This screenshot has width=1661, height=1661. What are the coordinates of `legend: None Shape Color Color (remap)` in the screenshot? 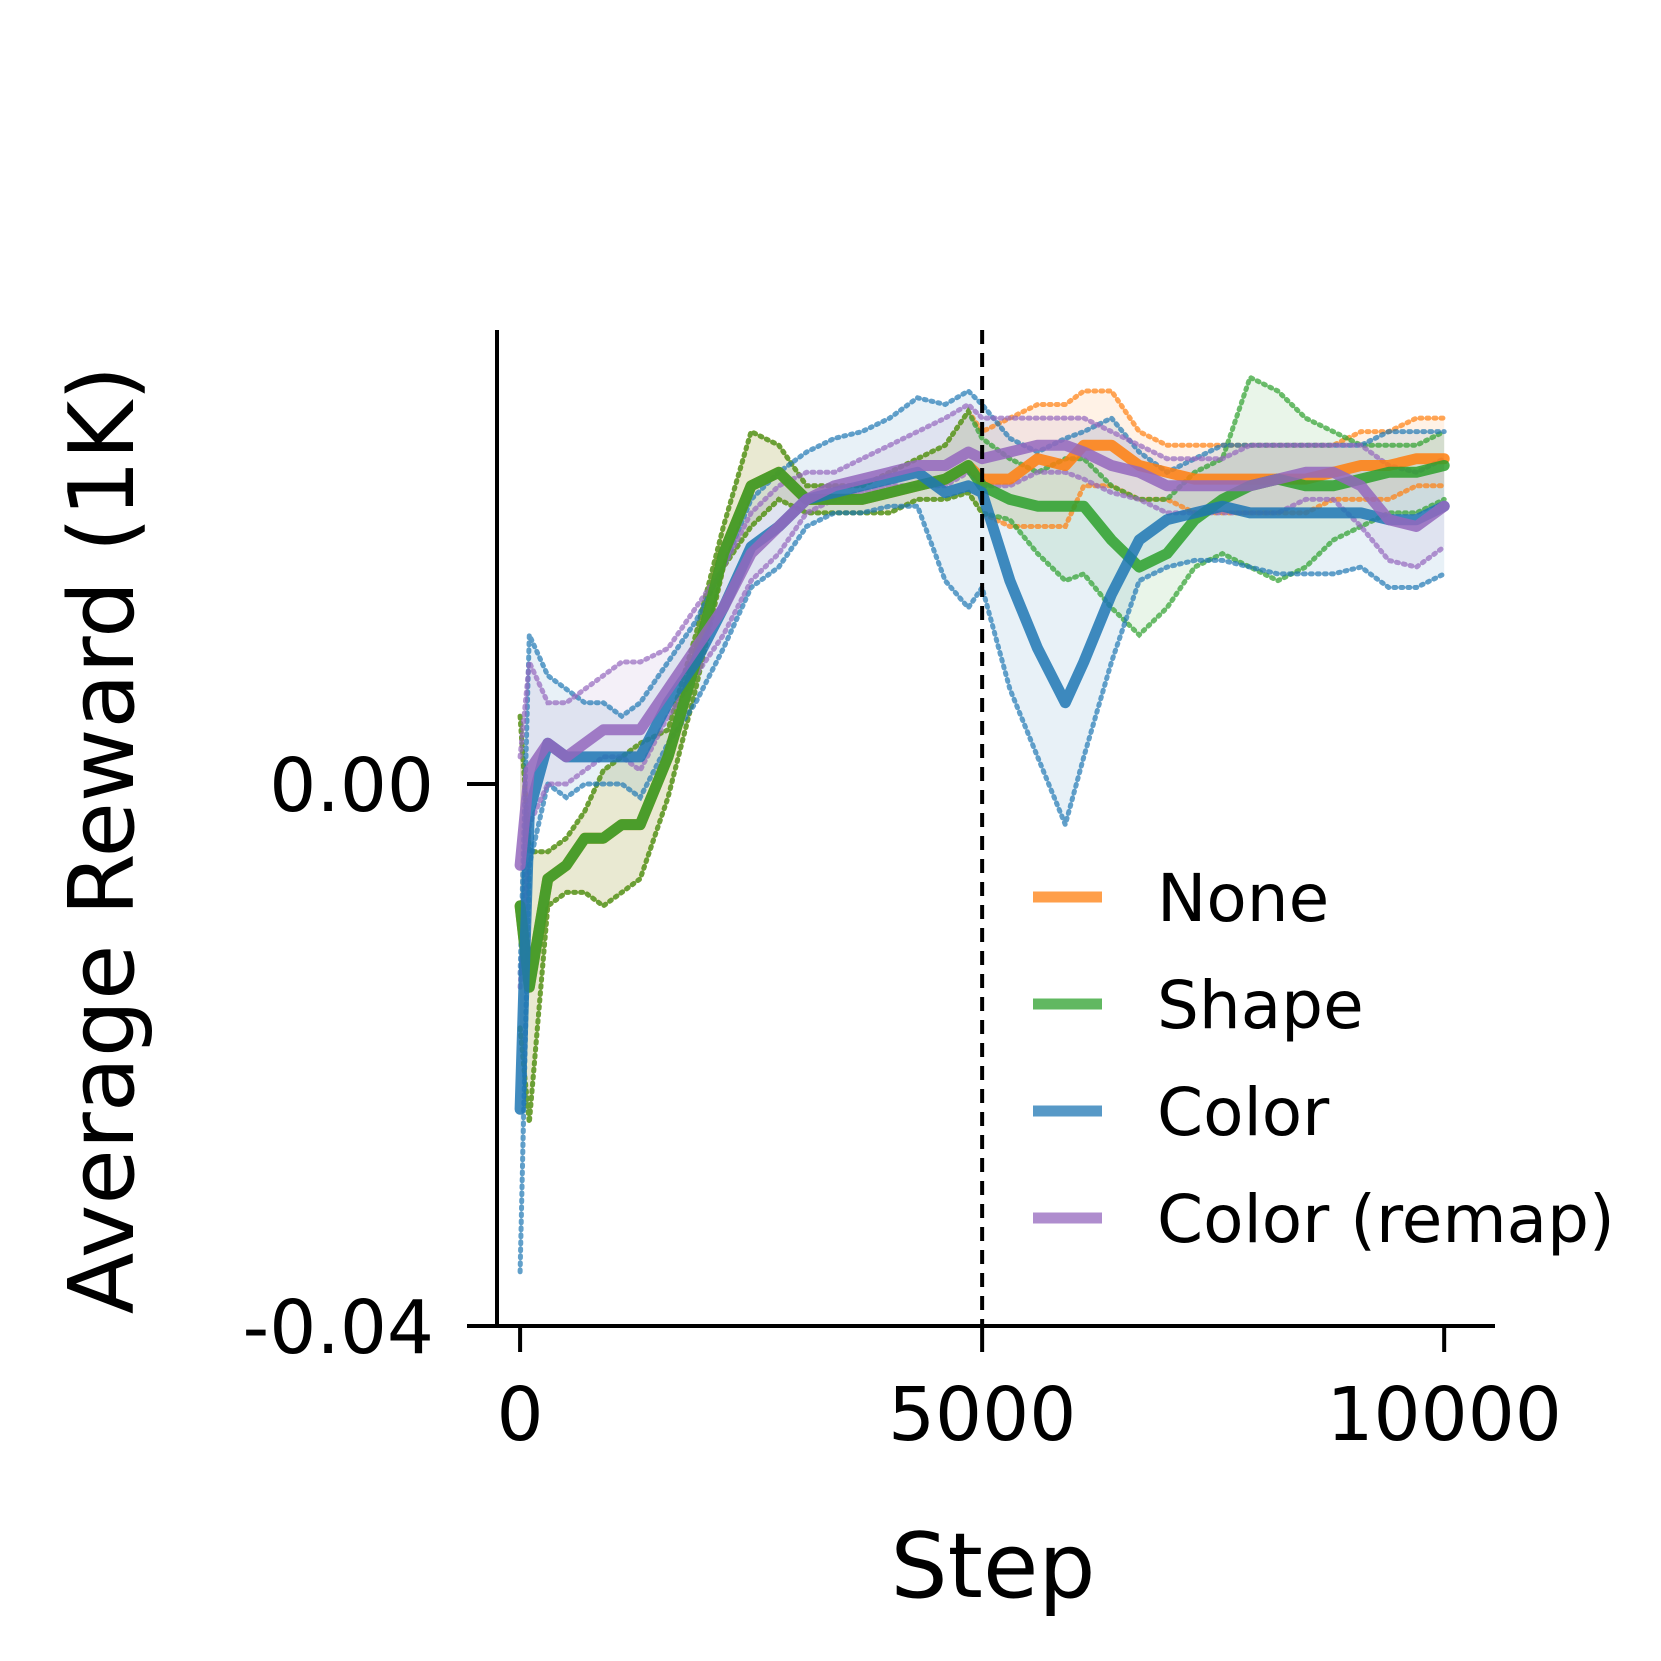 It's located at (1324, 1059).